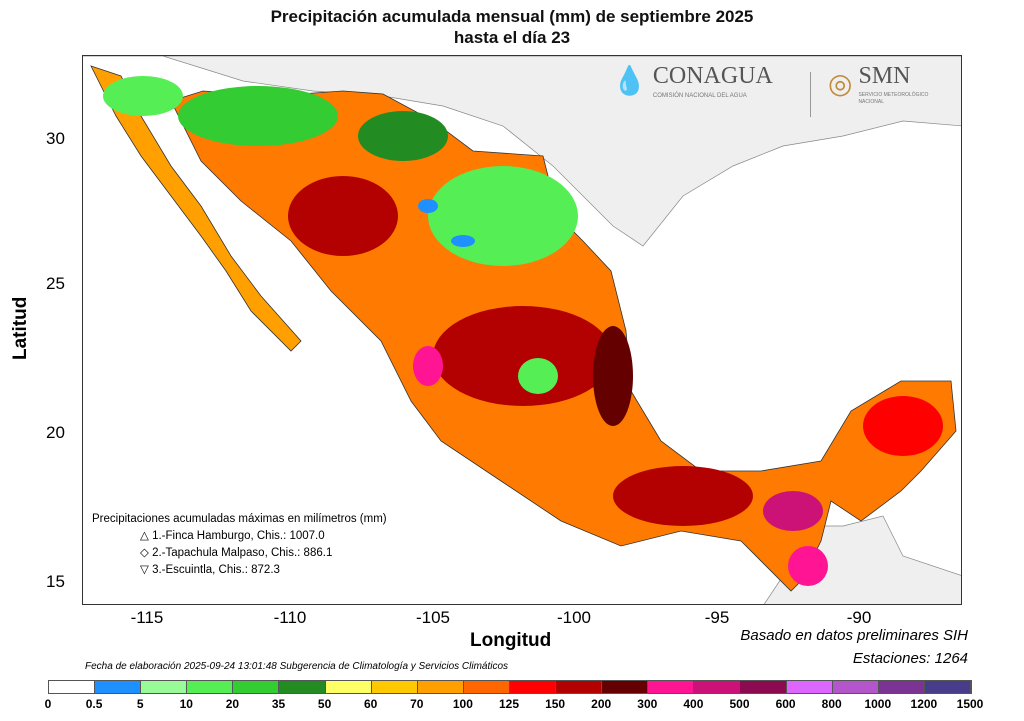  I want to click on maxima-item-text: 2.-Tapachula Malpaso, Chis.: 886.1, so click(242, 553).